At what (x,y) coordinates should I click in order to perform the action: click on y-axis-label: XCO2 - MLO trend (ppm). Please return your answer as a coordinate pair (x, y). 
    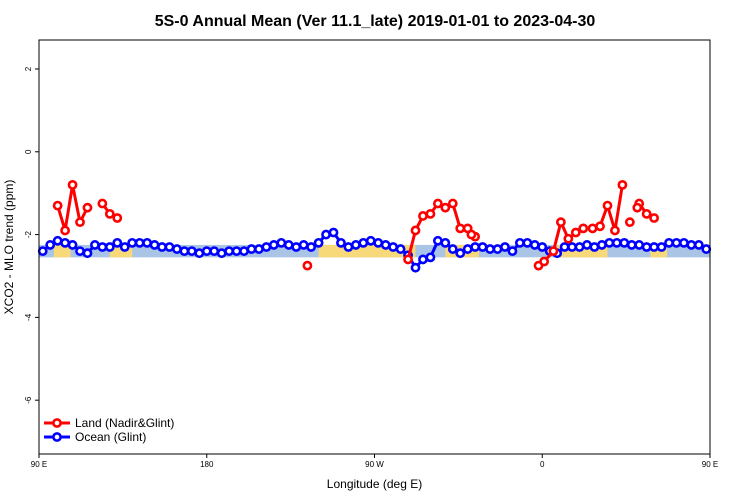
    Looking at the image, I should click on (9, 247).